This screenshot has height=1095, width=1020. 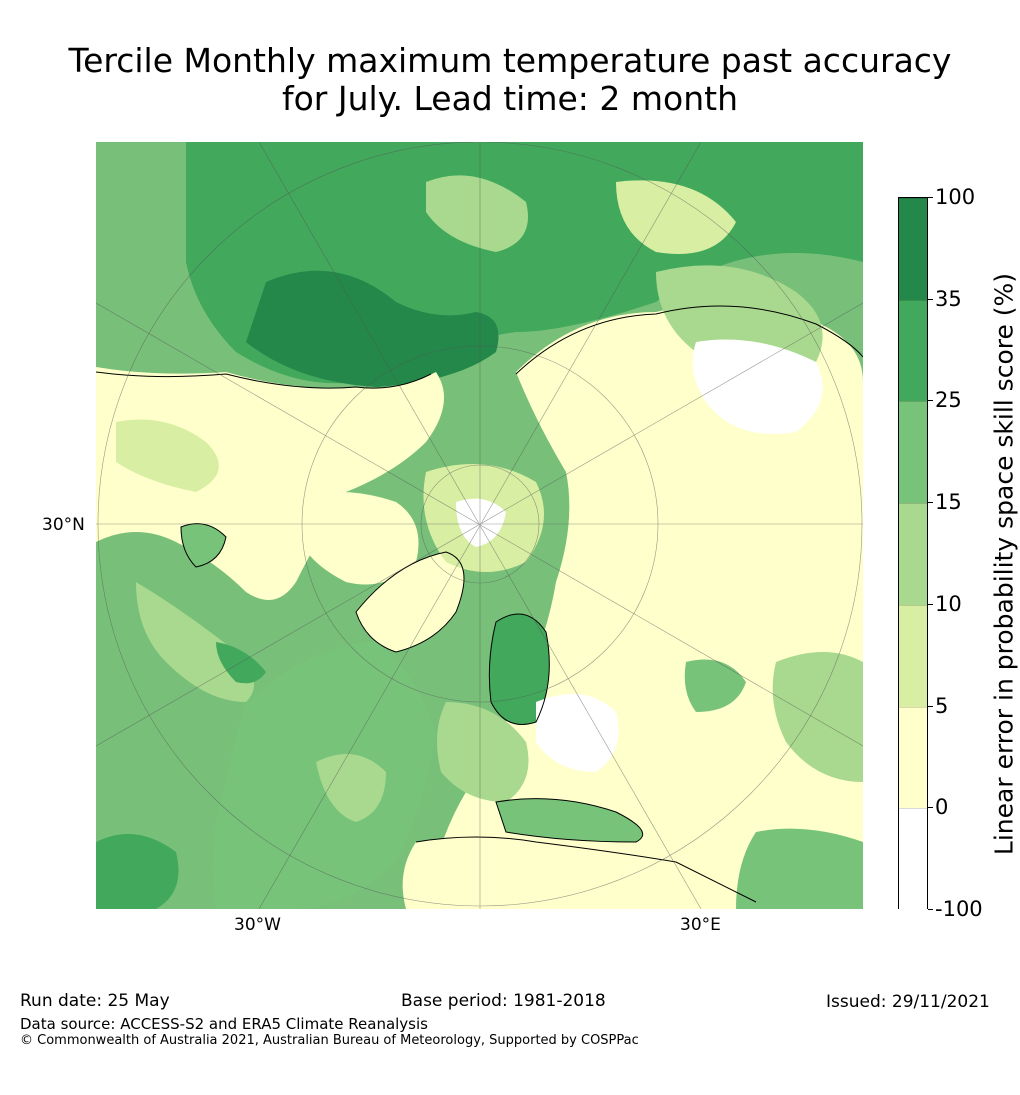 What do you see at coordinates (948, 298) in the screenshot?
I see `colorbar-tick-label: 35` at bounding box center [948, 298].